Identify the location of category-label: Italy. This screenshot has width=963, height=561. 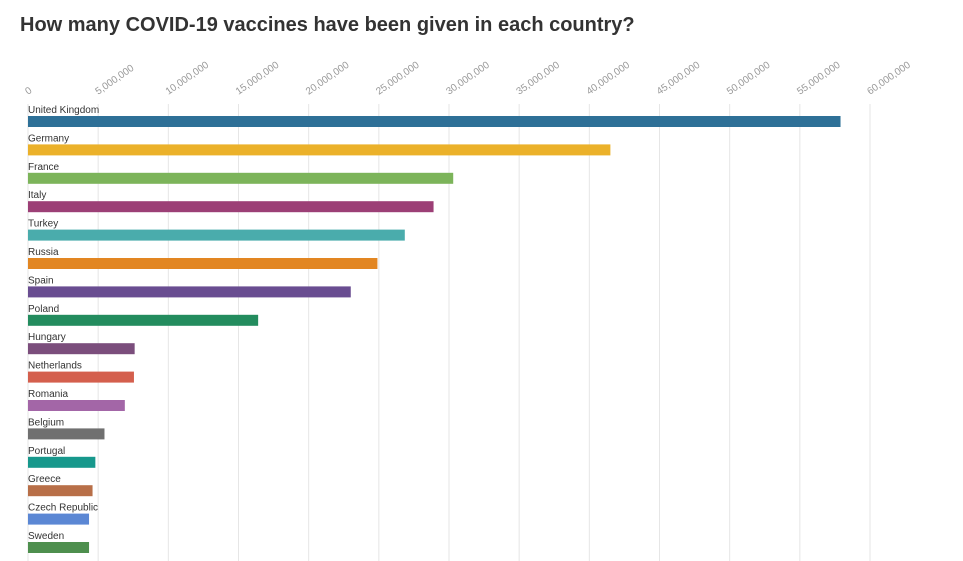
(37, 195).